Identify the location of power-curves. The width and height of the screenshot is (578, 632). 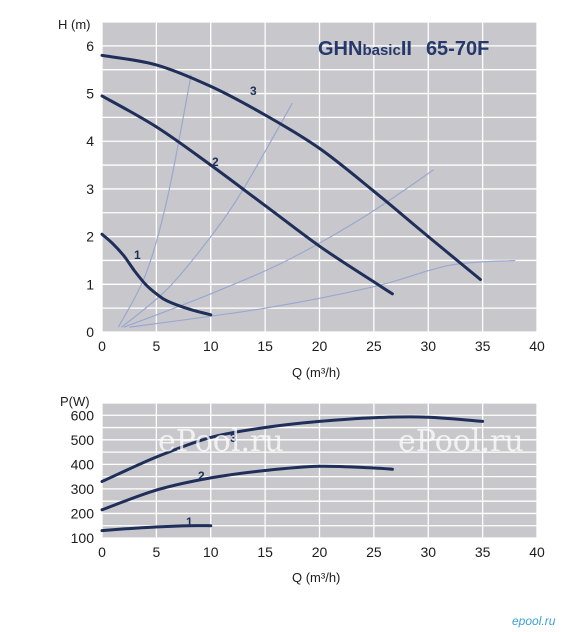
(292, 474).